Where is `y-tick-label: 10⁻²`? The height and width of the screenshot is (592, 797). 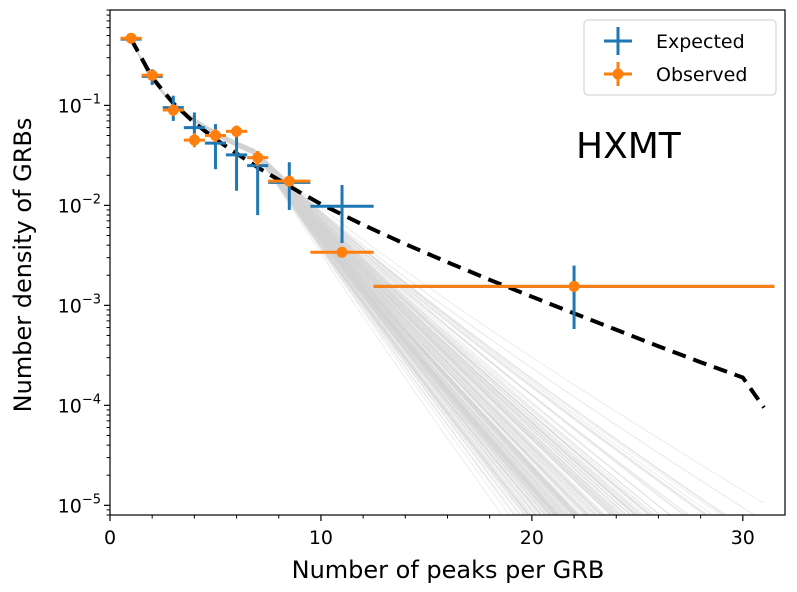 y-tick-label: 10⁻² is located at coordinates (79, 204).